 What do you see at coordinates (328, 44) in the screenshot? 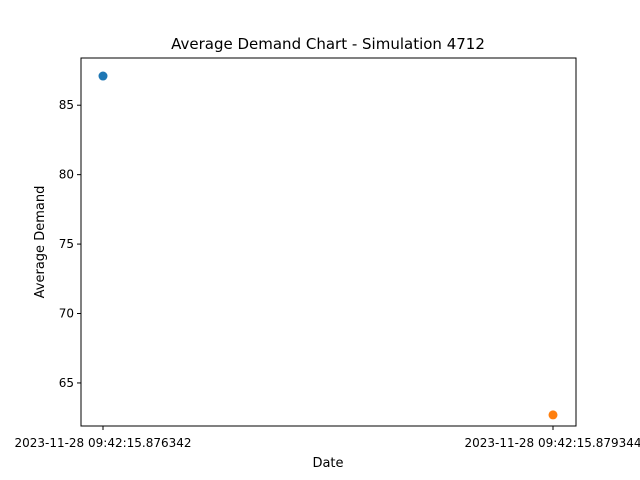
I see `chart-title: Average Demand Chart - Simulation 4712` at bounding box center [328, 44].